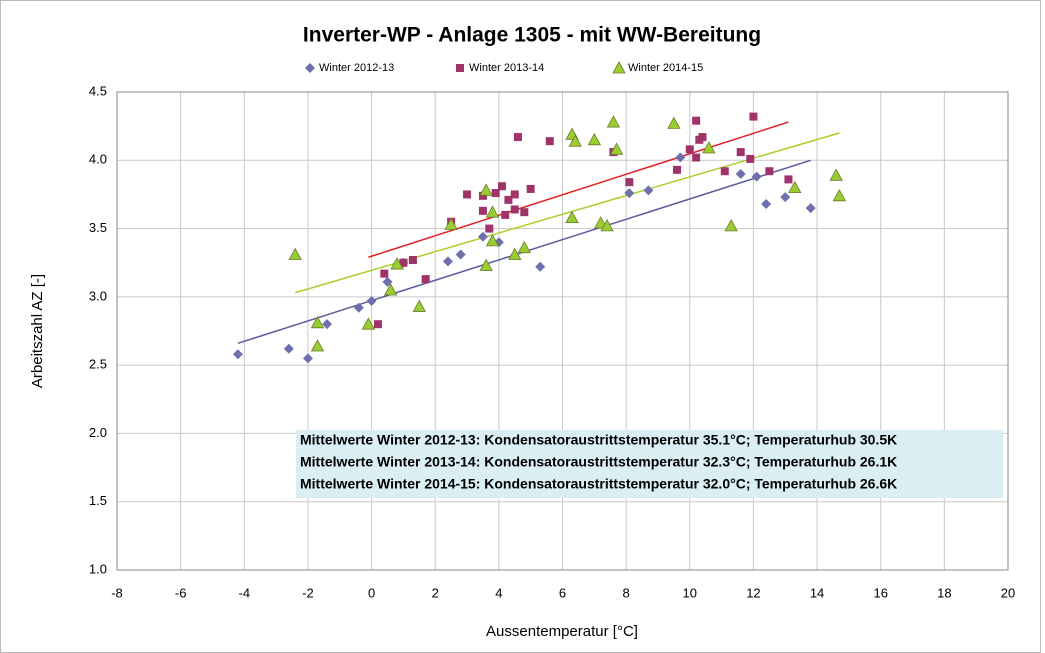 The width and height of the screenshot is (1045, 653). I want to click on x-tick-label: 16, so click(880, 592).